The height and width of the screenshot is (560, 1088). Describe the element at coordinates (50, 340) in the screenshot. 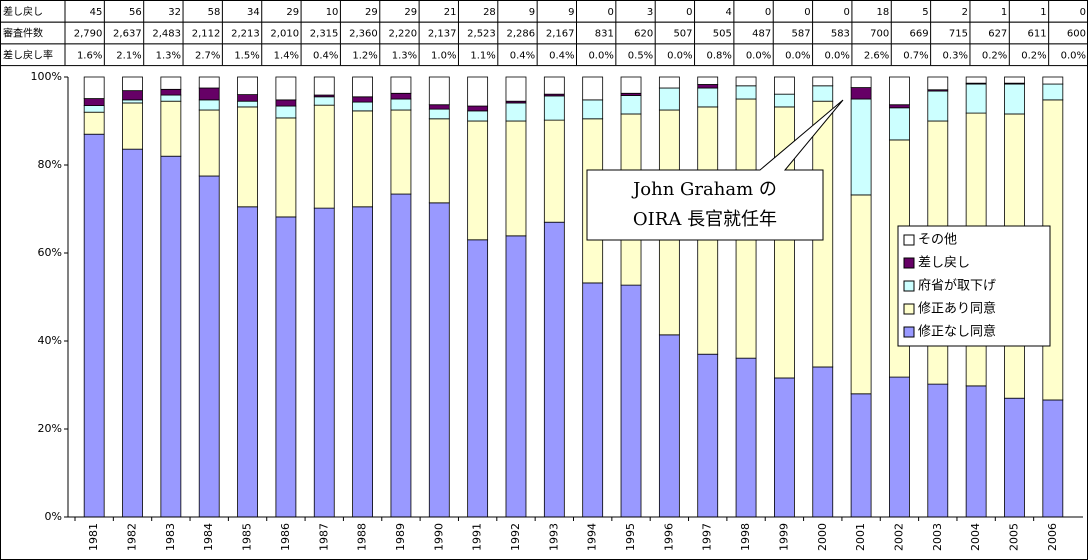

I see `y-tick-label: 40%` at that location.